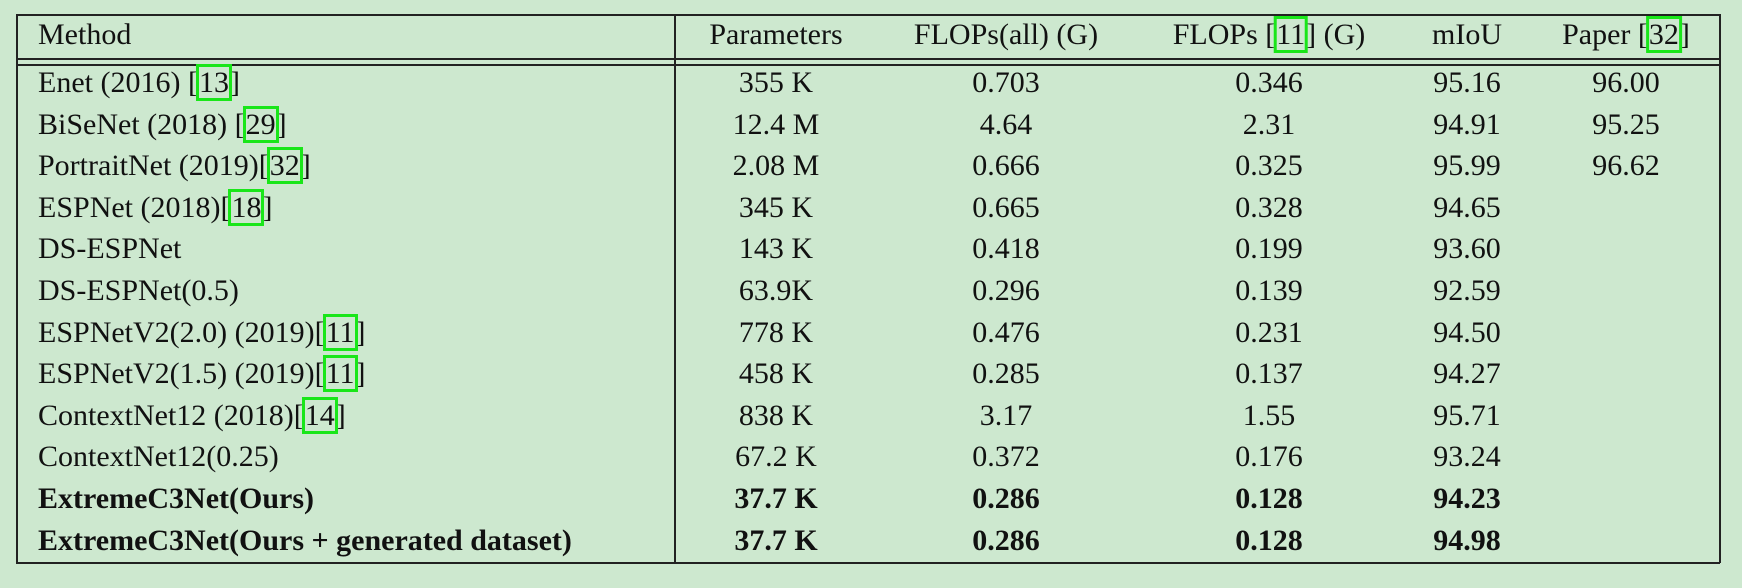 The image size is (1742, 588). What do you see at coordinates (141, 124) in the screenshot?
I see `text: BiSeNet (2018) [` at bounding box center [141, 124].